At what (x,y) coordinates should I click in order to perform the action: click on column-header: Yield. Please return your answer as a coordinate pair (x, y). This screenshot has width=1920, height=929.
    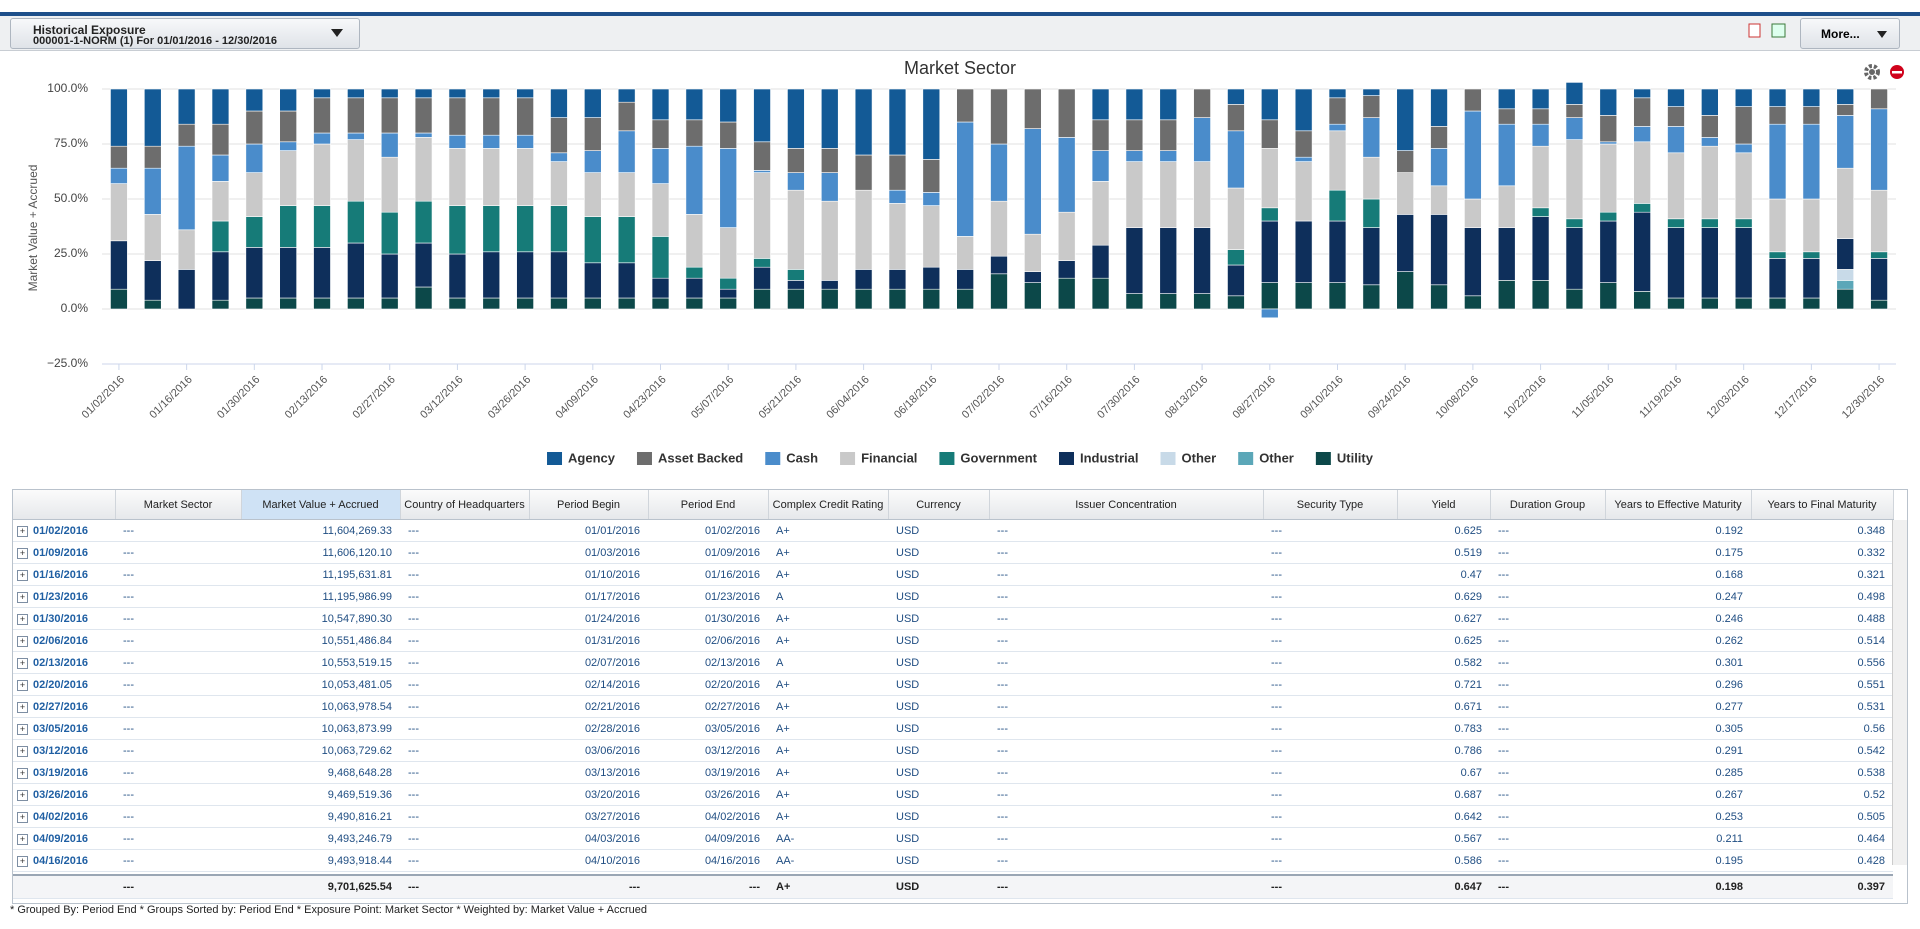
    Looking at the image, I should click on (1444, 505).